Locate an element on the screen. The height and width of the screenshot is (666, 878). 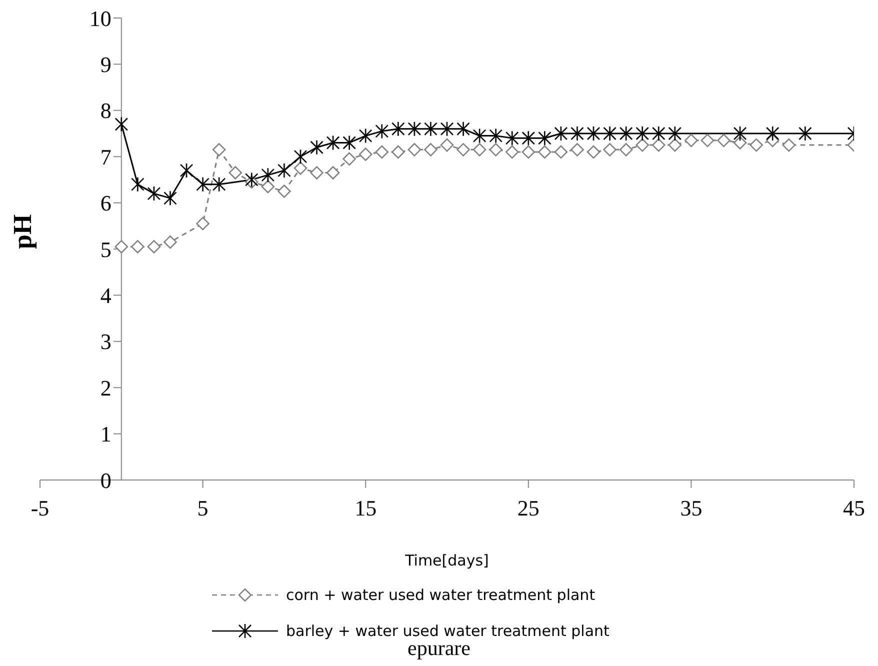
y-tick-label: 2 is located at coordinates (106, 387).